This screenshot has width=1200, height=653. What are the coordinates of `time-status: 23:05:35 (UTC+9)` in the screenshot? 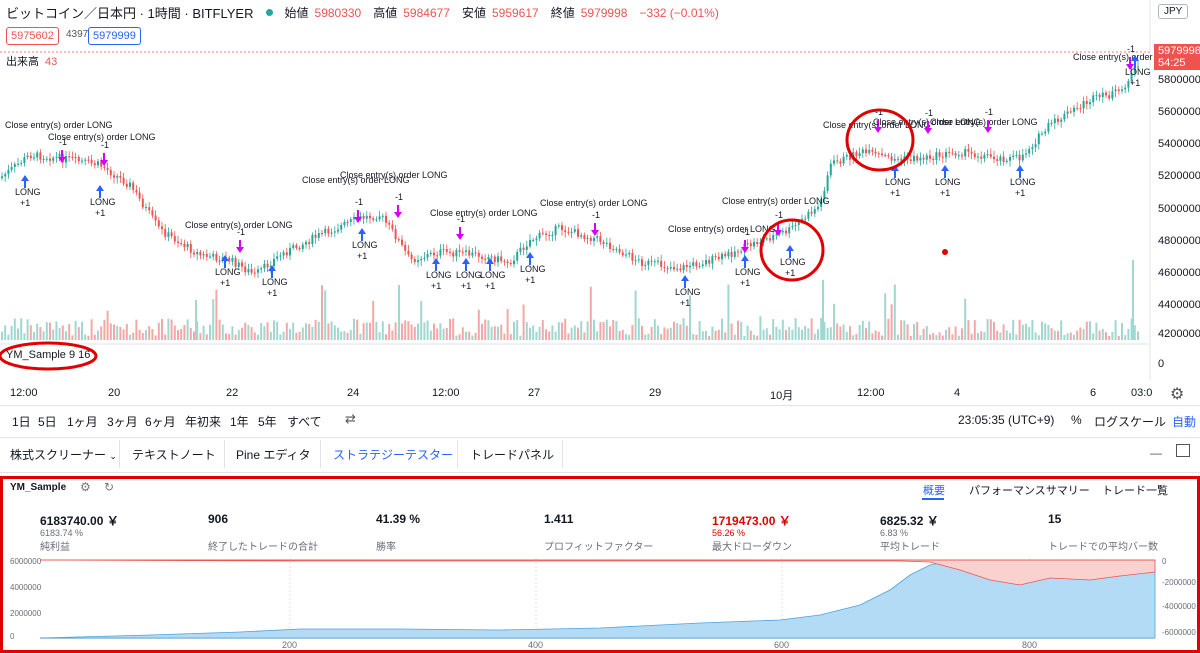 It's located at (1006, 420).